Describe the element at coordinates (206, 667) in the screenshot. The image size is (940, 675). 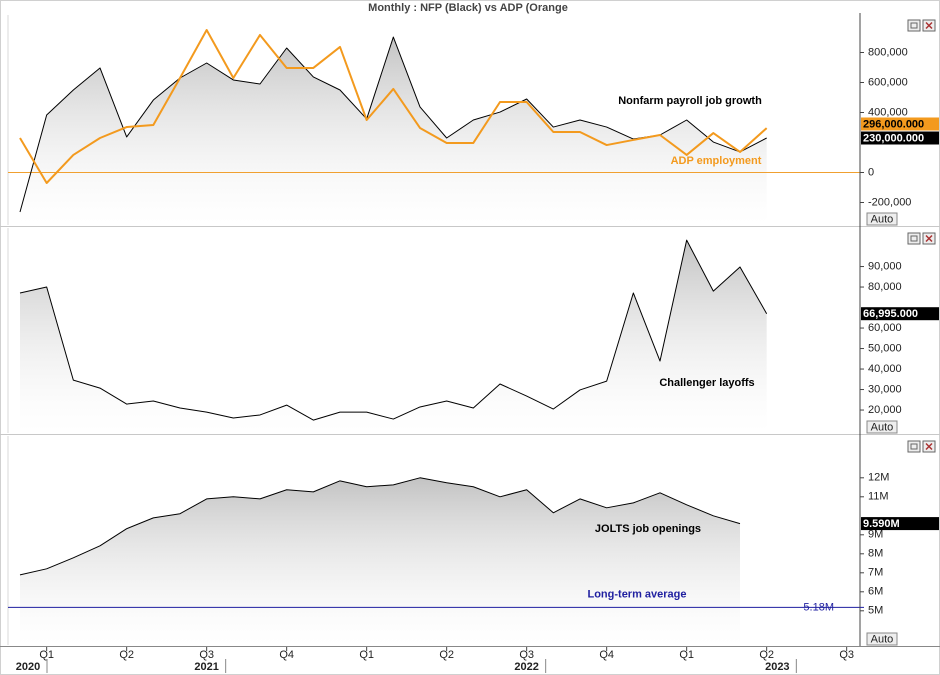
I see `year-label: 2021` at that location.